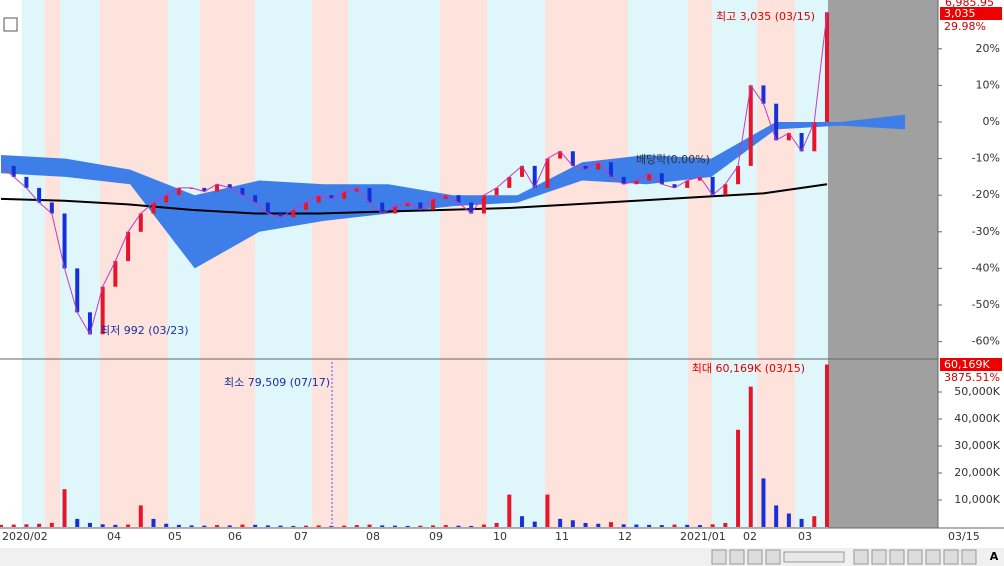 The width and height of the screenshot is (1004, 566). I want to click on volume-highlight, so click(971, 364).